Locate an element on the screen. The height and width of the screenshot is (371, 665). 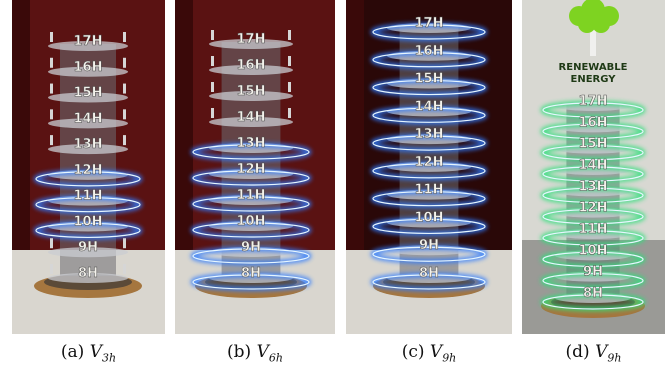
caption-d-sub: 9h is located at coordinates (614, 358).